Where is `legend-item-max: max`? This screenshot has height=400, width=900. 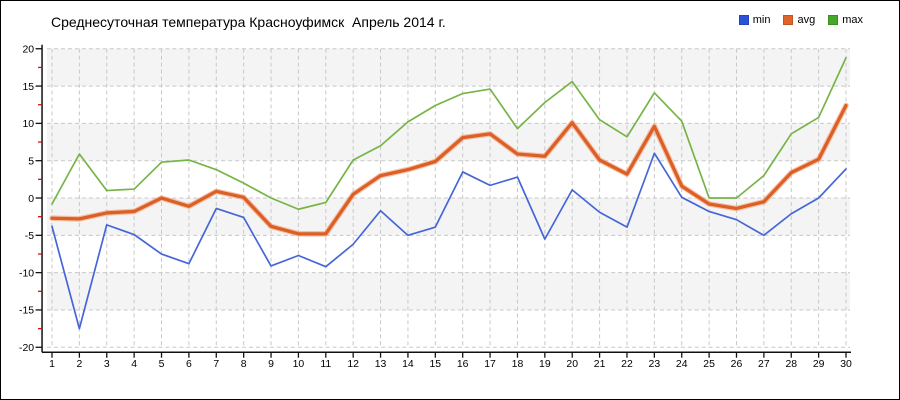
legend-item-max: max is located at coordinates (845, 20).